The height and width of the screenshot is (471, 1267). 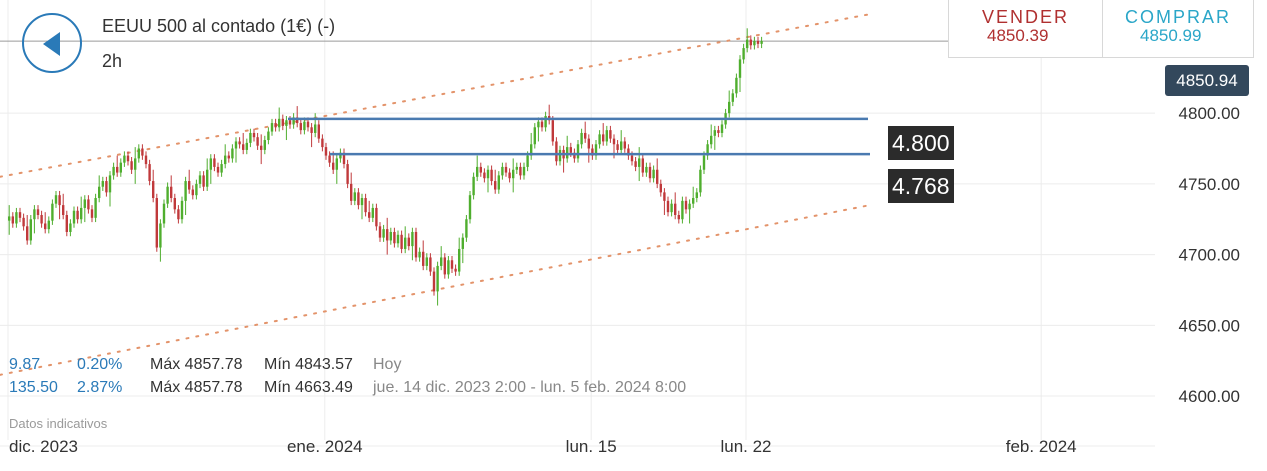 What do you see at coordinates (921, 143) in the screenshot?
I see `upper-level-label: 4.800` at bounding box center [921, 143].